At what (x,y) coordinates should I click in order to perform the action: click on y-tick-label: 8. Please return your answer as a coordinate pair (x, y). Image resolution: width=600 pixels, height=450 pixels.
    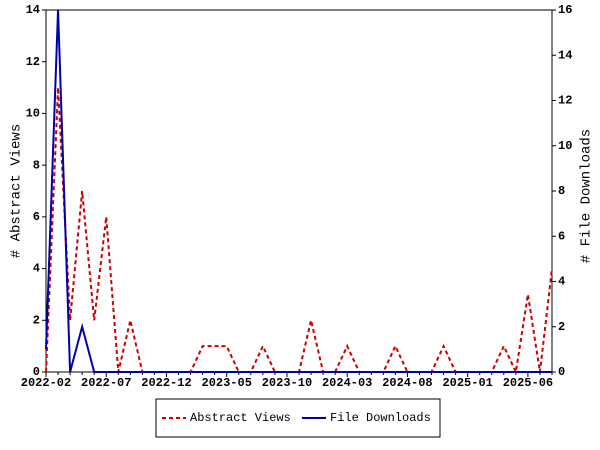
    Looking at the image, I should click on (36, 165).